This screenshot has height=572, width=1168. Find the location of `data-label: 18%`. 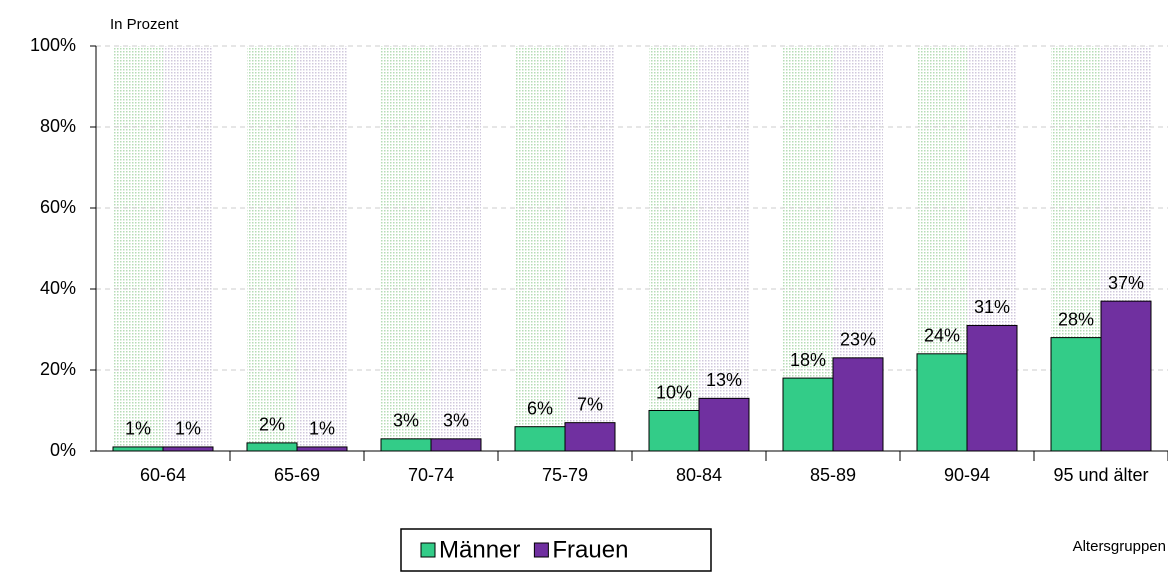

data-label: 18% is located at coordinates (808, 360).